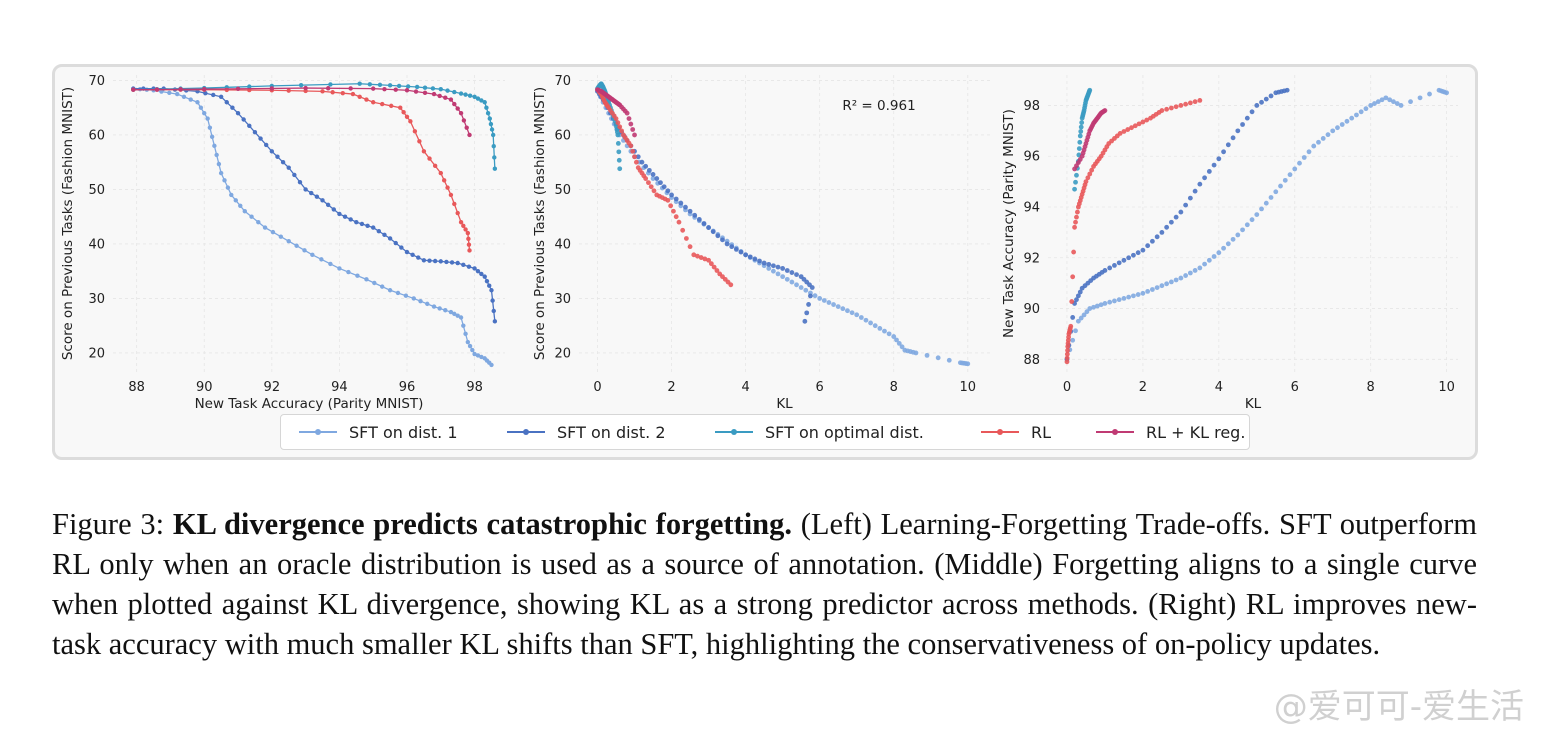 This screenshot has width=1542, height=740. Describe the element at coordinates (562, 81) in the screenshot. I see `y-tick-label: 70` at that location.